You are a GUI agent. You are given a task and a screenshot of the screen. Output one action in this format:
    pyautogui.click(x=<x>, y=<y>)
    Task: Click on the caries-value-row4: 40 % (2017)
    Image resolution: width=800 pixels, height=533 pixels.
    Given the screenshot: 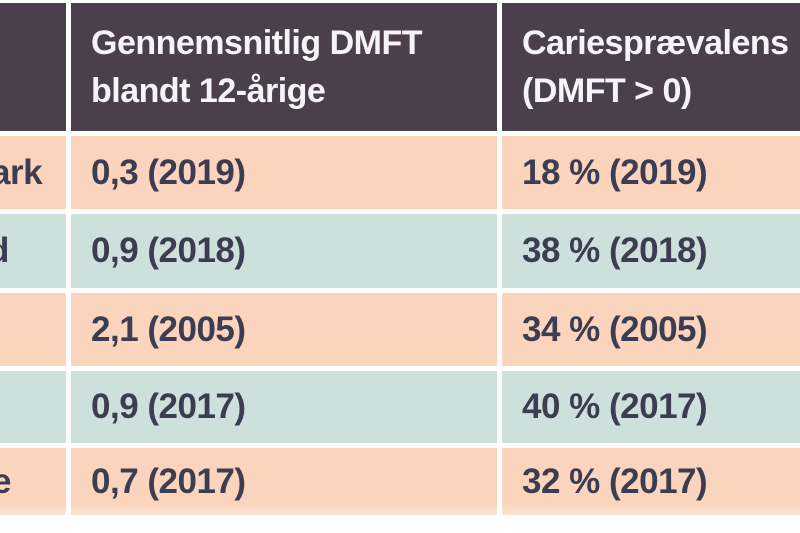 What is the action you would take?
    pyautogui.click(x=615, y=406)
    